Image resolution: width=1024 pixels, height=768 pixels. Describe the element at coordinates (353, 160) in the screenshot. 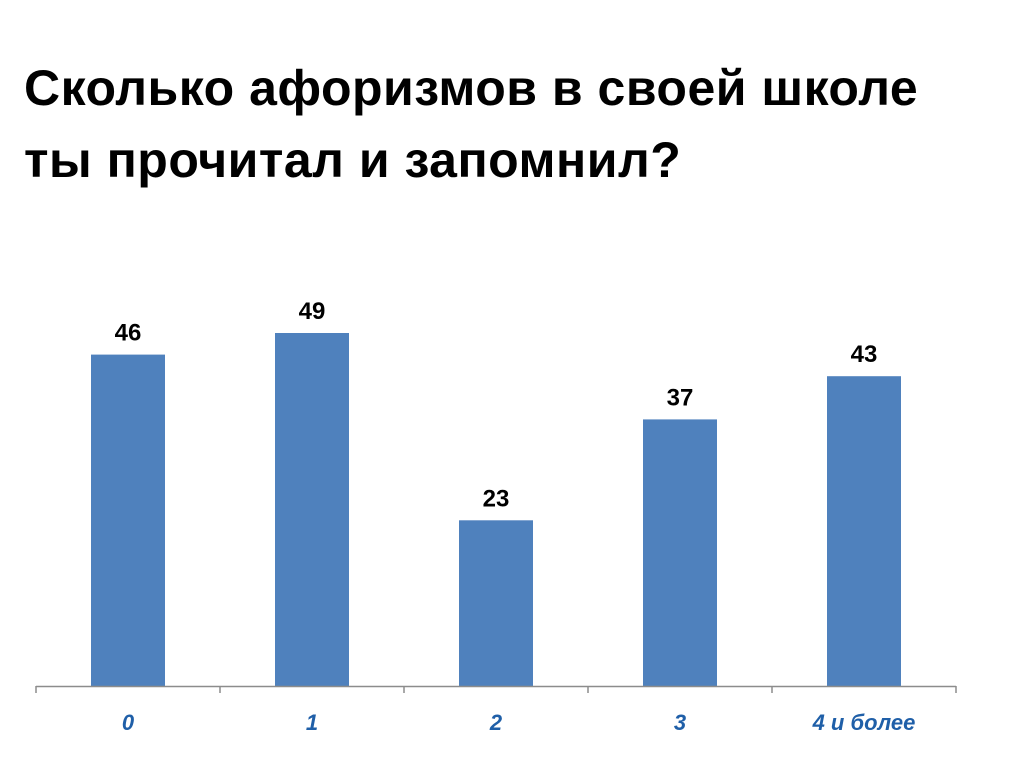

I see `slide-title-line-2: ты прочитал и запомнил?` at that location.